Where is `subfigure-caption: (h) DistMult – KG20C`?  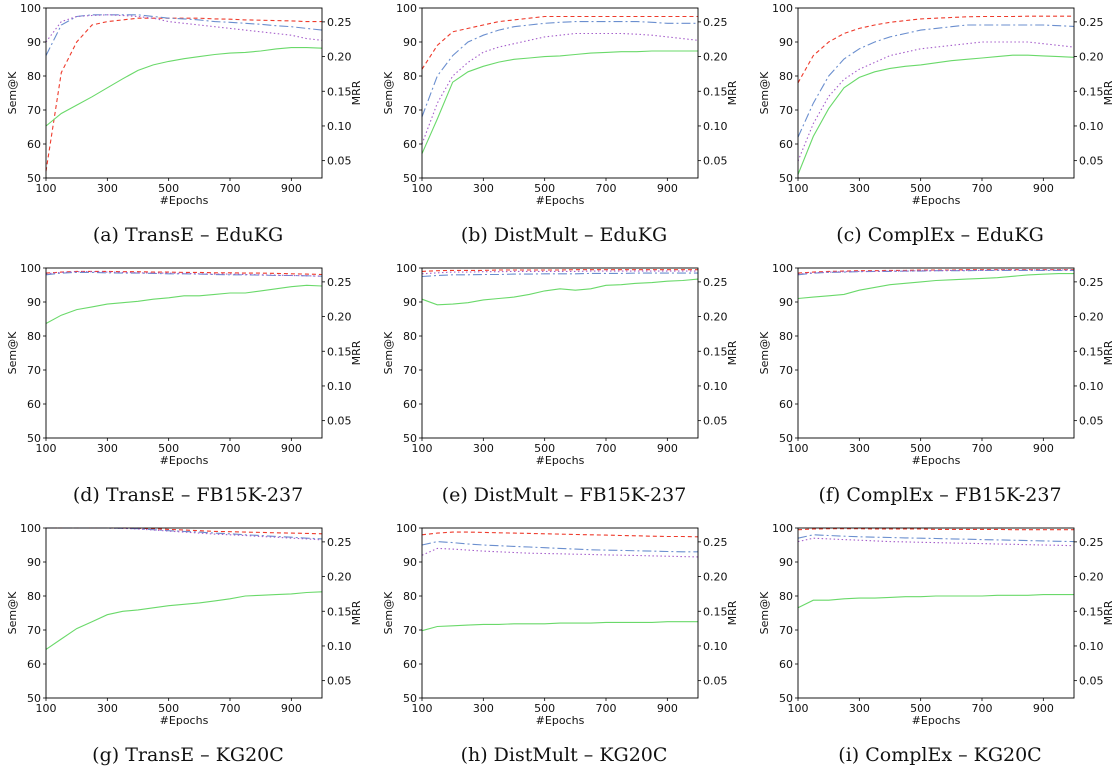 subfigure-caption: (h) DistMult – KG20C is located at coordinates (564, 755).